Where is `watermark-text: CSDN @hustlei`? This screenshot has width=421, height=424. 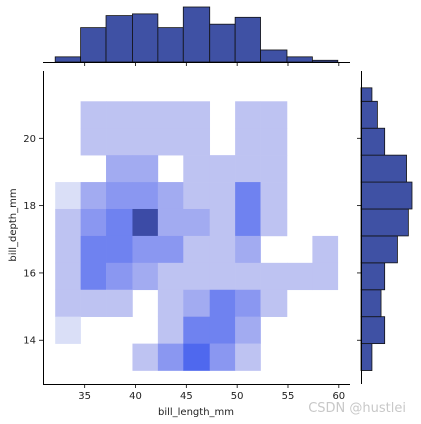 watermark-text: CSDN @hustlei is located at coordinates (357, 408).